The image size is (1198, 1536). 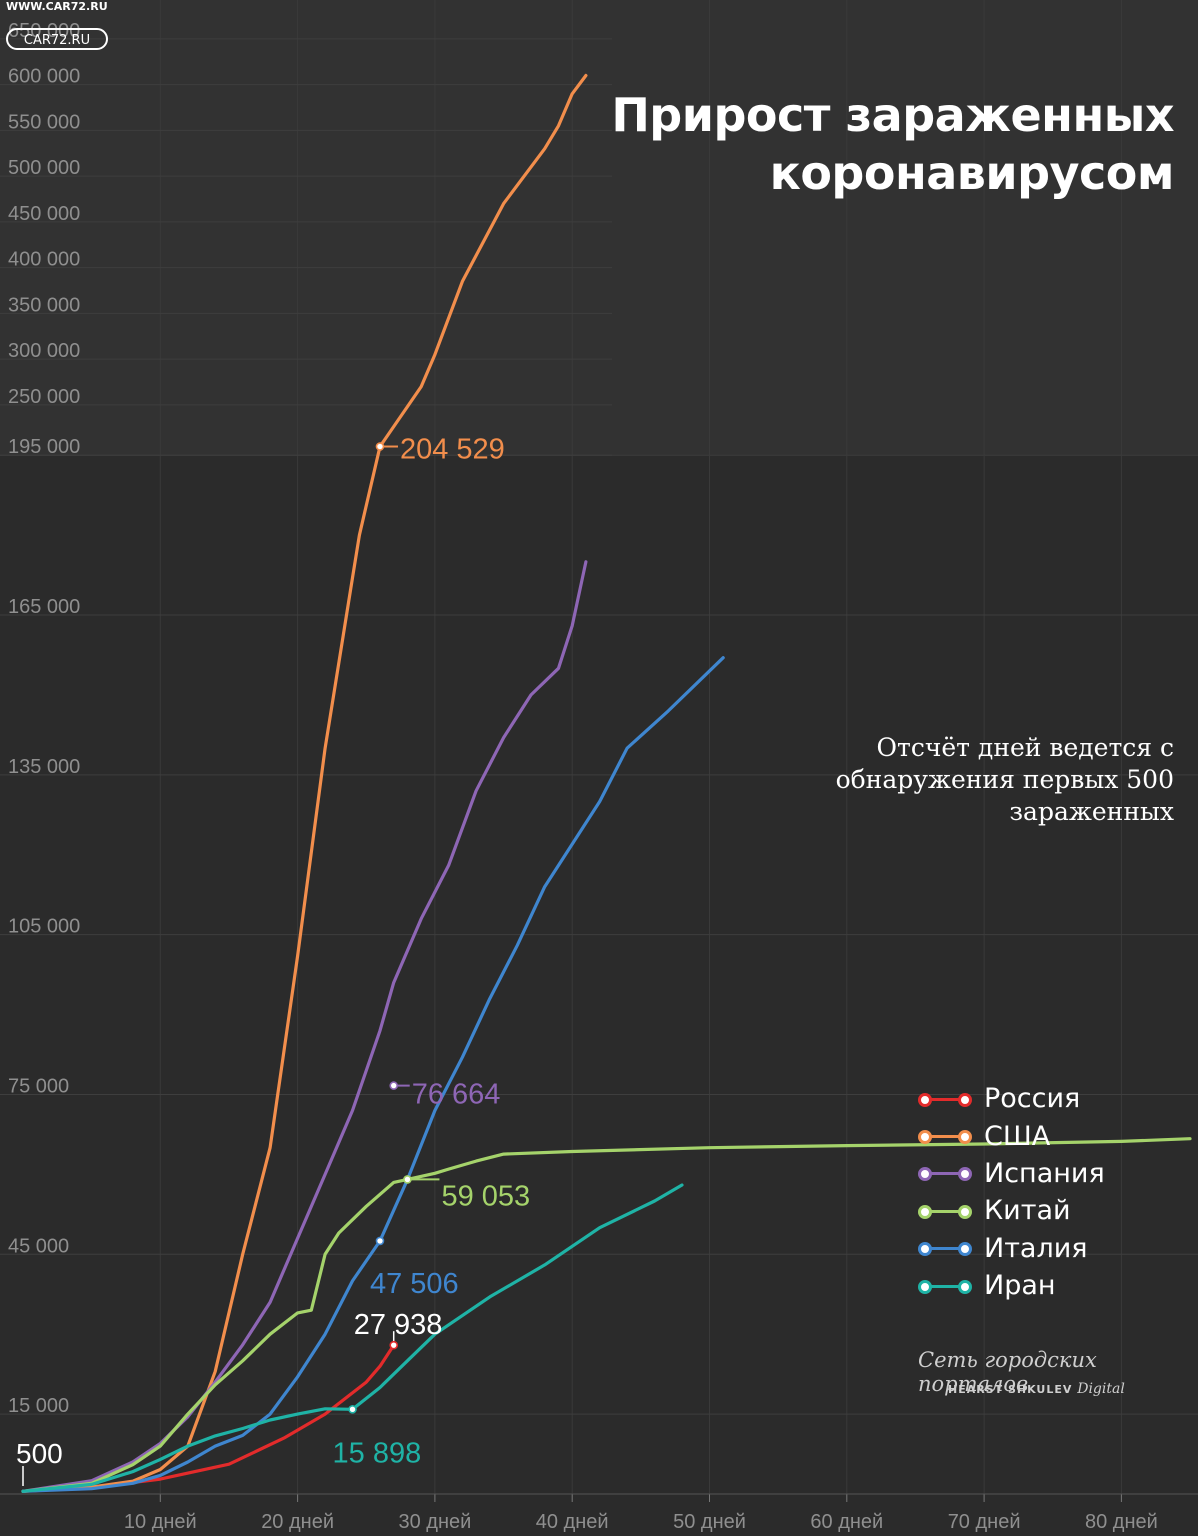 What do you see at coordinates (38, 1246) in the screenshot?
I see `y-tick-label: 45 000` at bounding box center [38, 1246].